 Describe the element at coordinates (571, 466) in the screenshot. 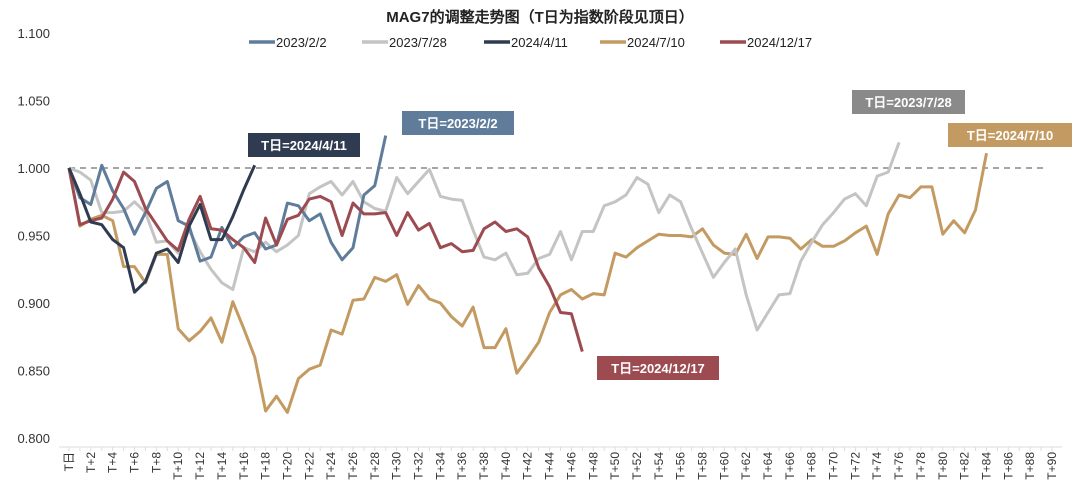

I see `x-tick-label: T+46` at that location.